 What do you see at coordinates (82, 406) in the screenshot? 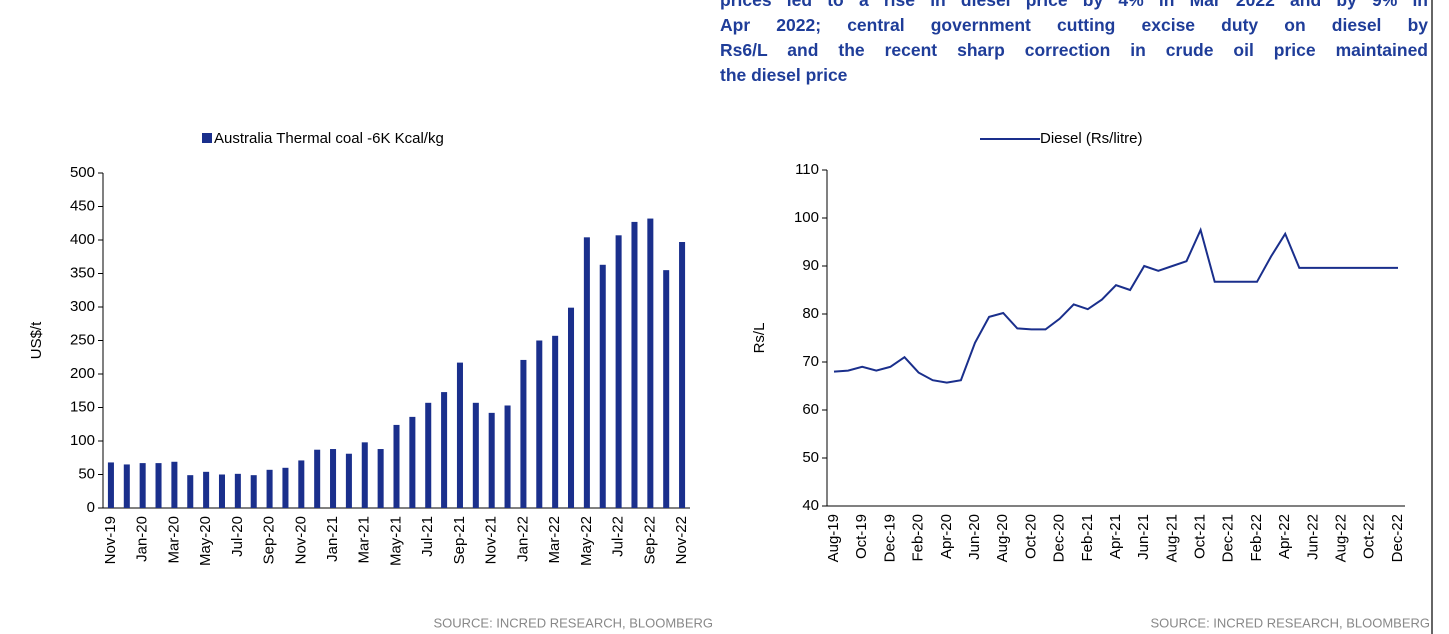
I see `y-tick-label: 150` at bounding box center [82, 406].